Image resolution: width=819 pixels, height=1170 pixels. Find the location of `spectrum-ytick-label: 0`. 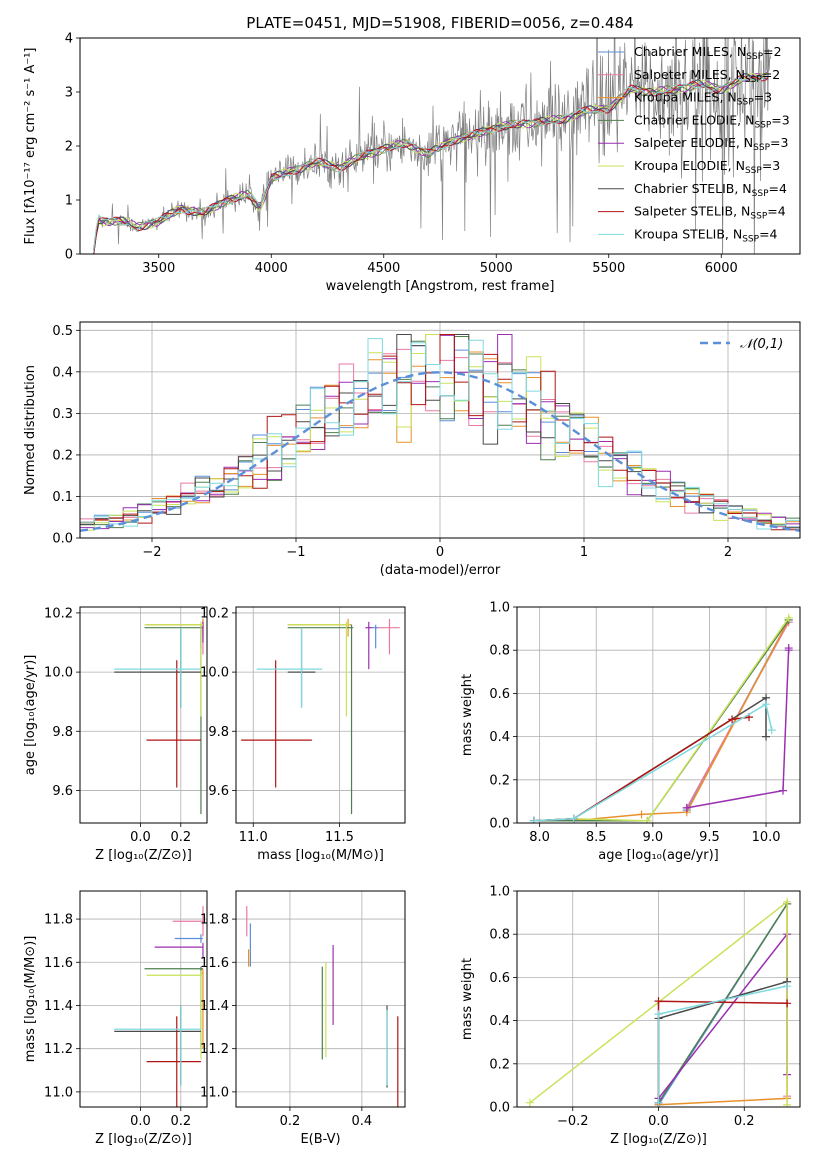

spectrum-ytick-label: 0 is located at coordinates (69, 255).